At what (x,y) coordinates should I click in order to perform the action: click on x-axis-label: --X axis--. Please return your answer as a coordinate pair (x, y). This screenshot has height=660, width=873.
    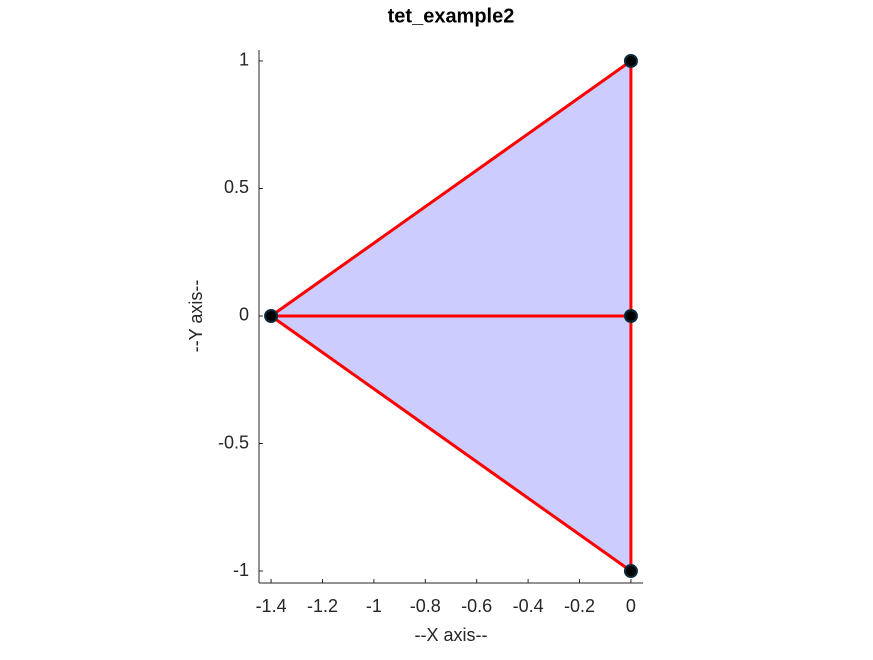
    Looking at the image, I should click on (451, 635).